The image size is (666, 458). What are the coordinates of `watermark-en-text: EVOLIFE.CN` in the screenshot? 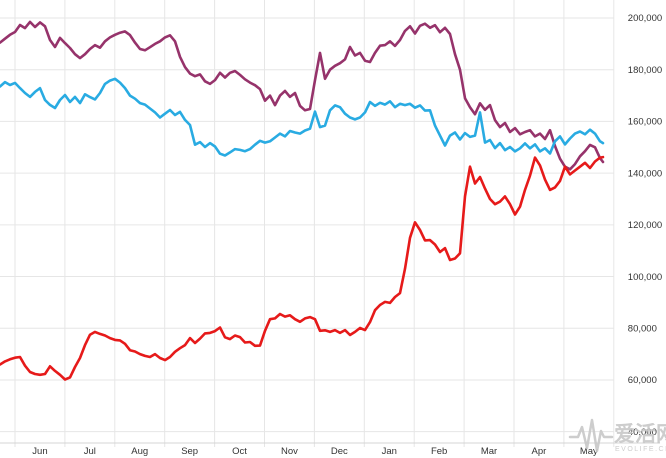 It's located at (640, 449).